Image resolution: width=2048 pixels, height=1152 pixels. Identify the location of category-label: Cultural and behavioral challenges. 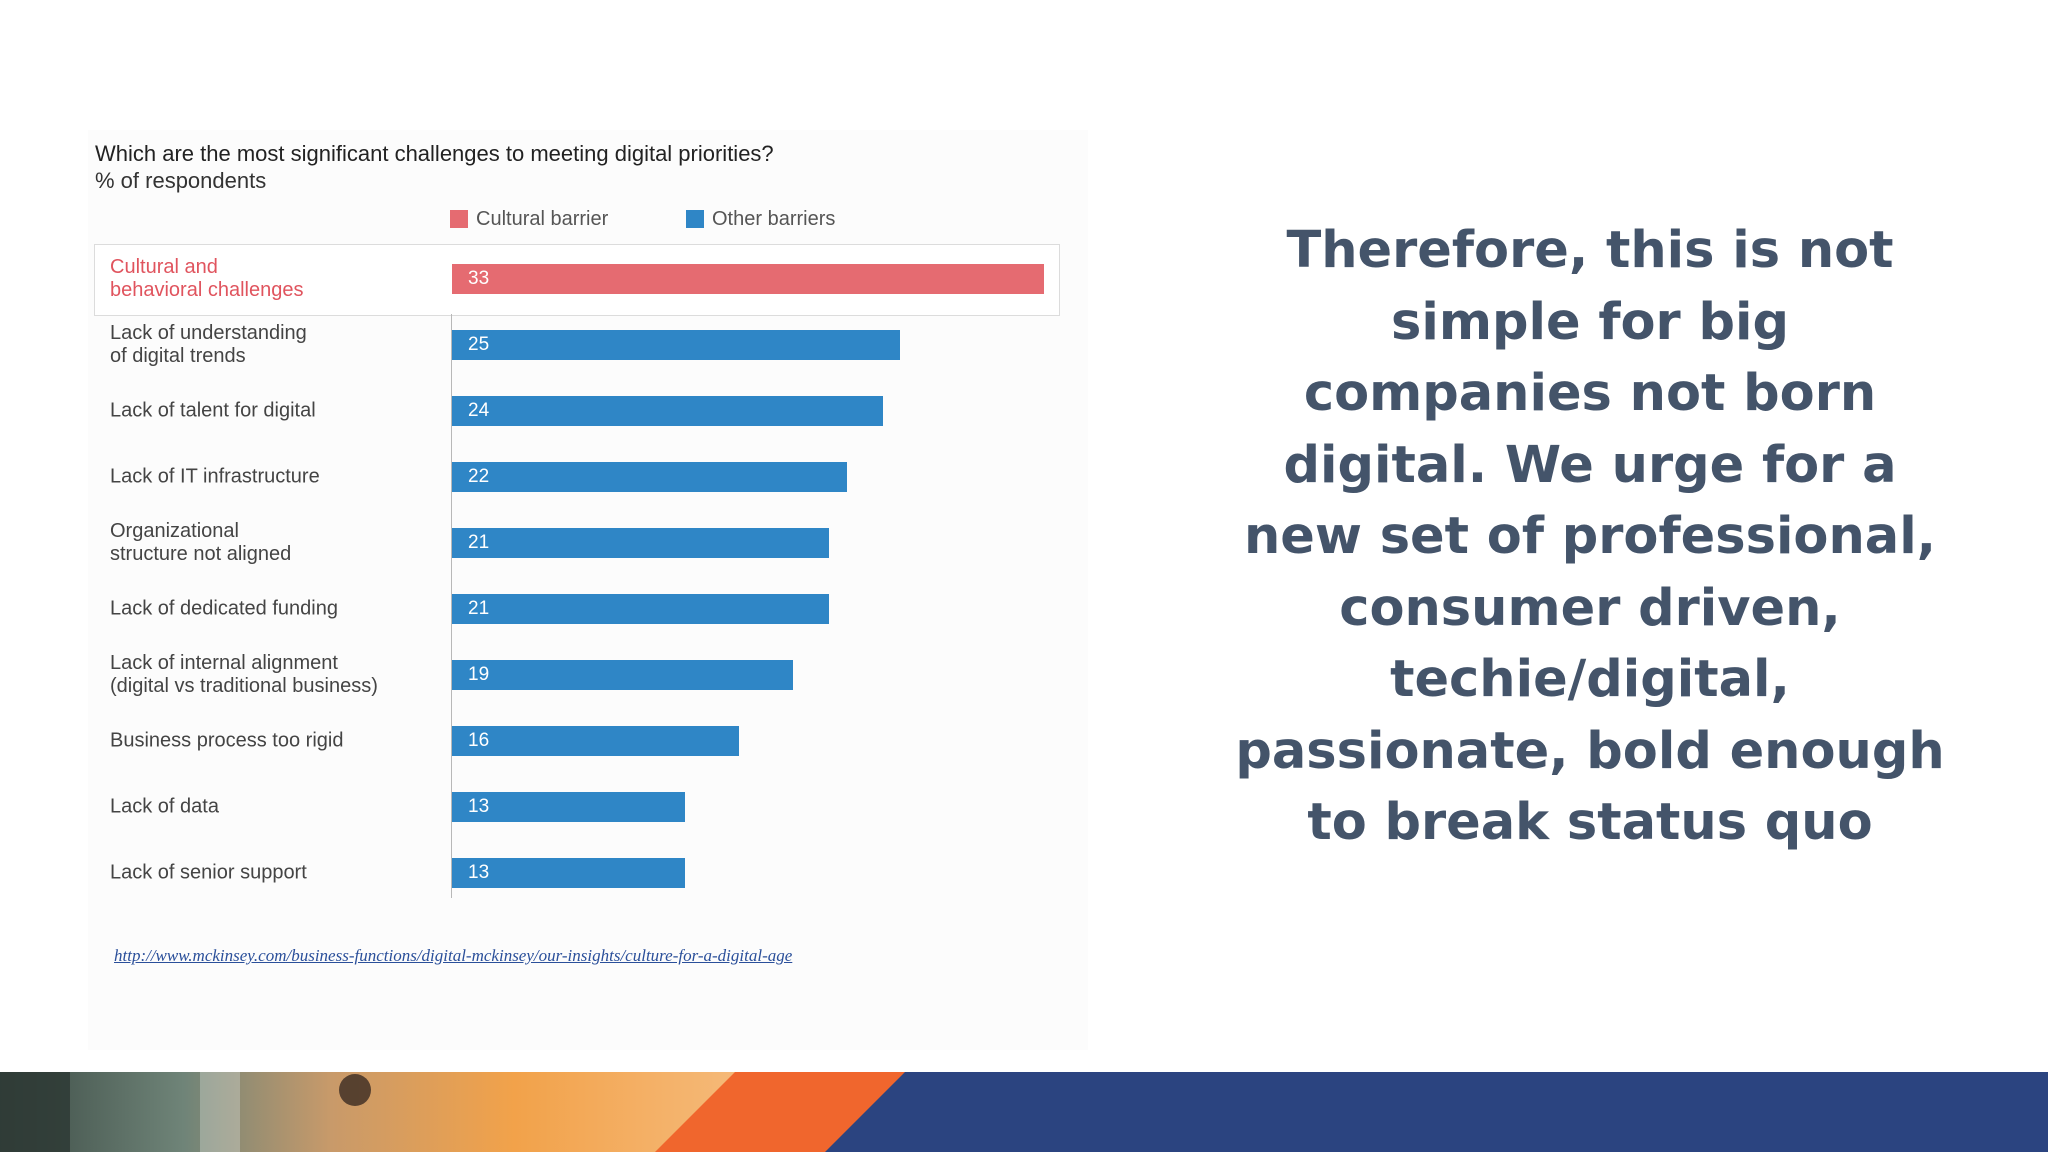
(207, 278).